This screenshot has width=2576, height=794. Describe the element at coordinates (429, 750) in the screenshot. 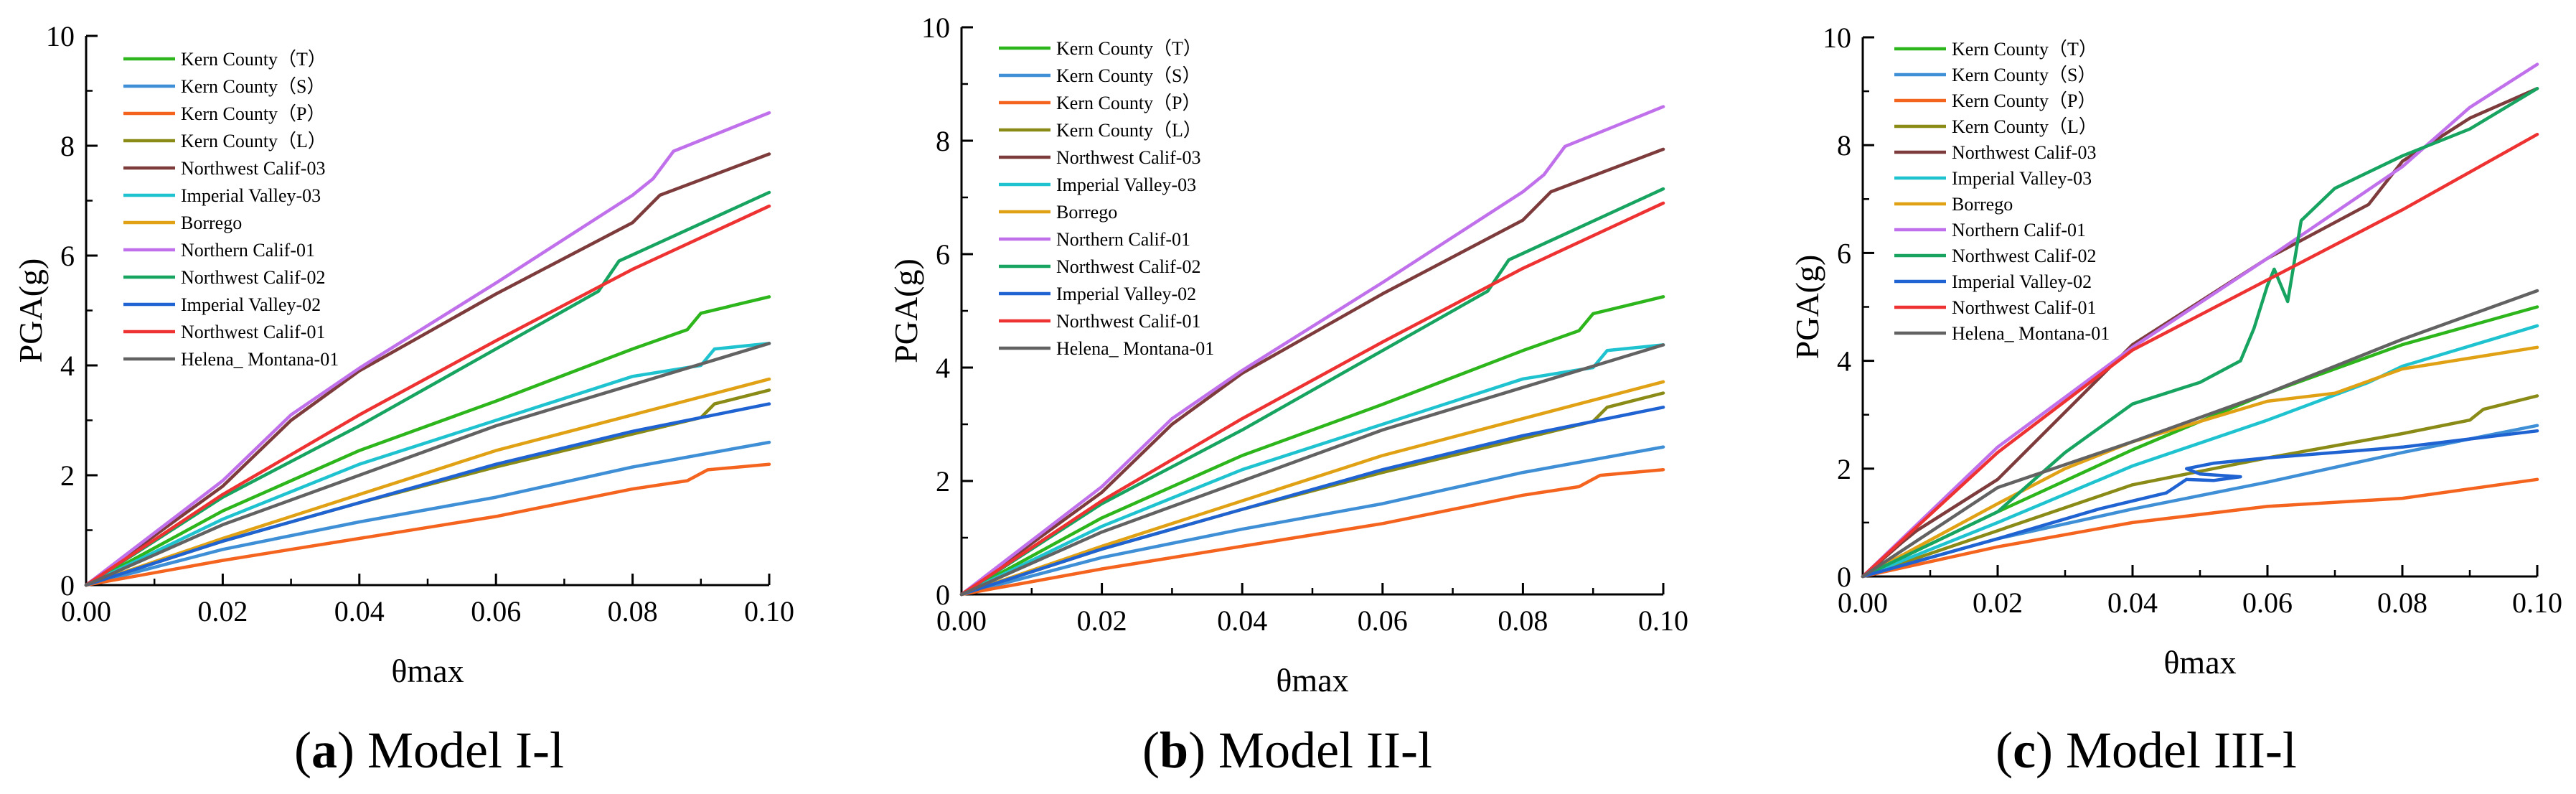

I see `caption-a: (a) Model I-l` at that location.